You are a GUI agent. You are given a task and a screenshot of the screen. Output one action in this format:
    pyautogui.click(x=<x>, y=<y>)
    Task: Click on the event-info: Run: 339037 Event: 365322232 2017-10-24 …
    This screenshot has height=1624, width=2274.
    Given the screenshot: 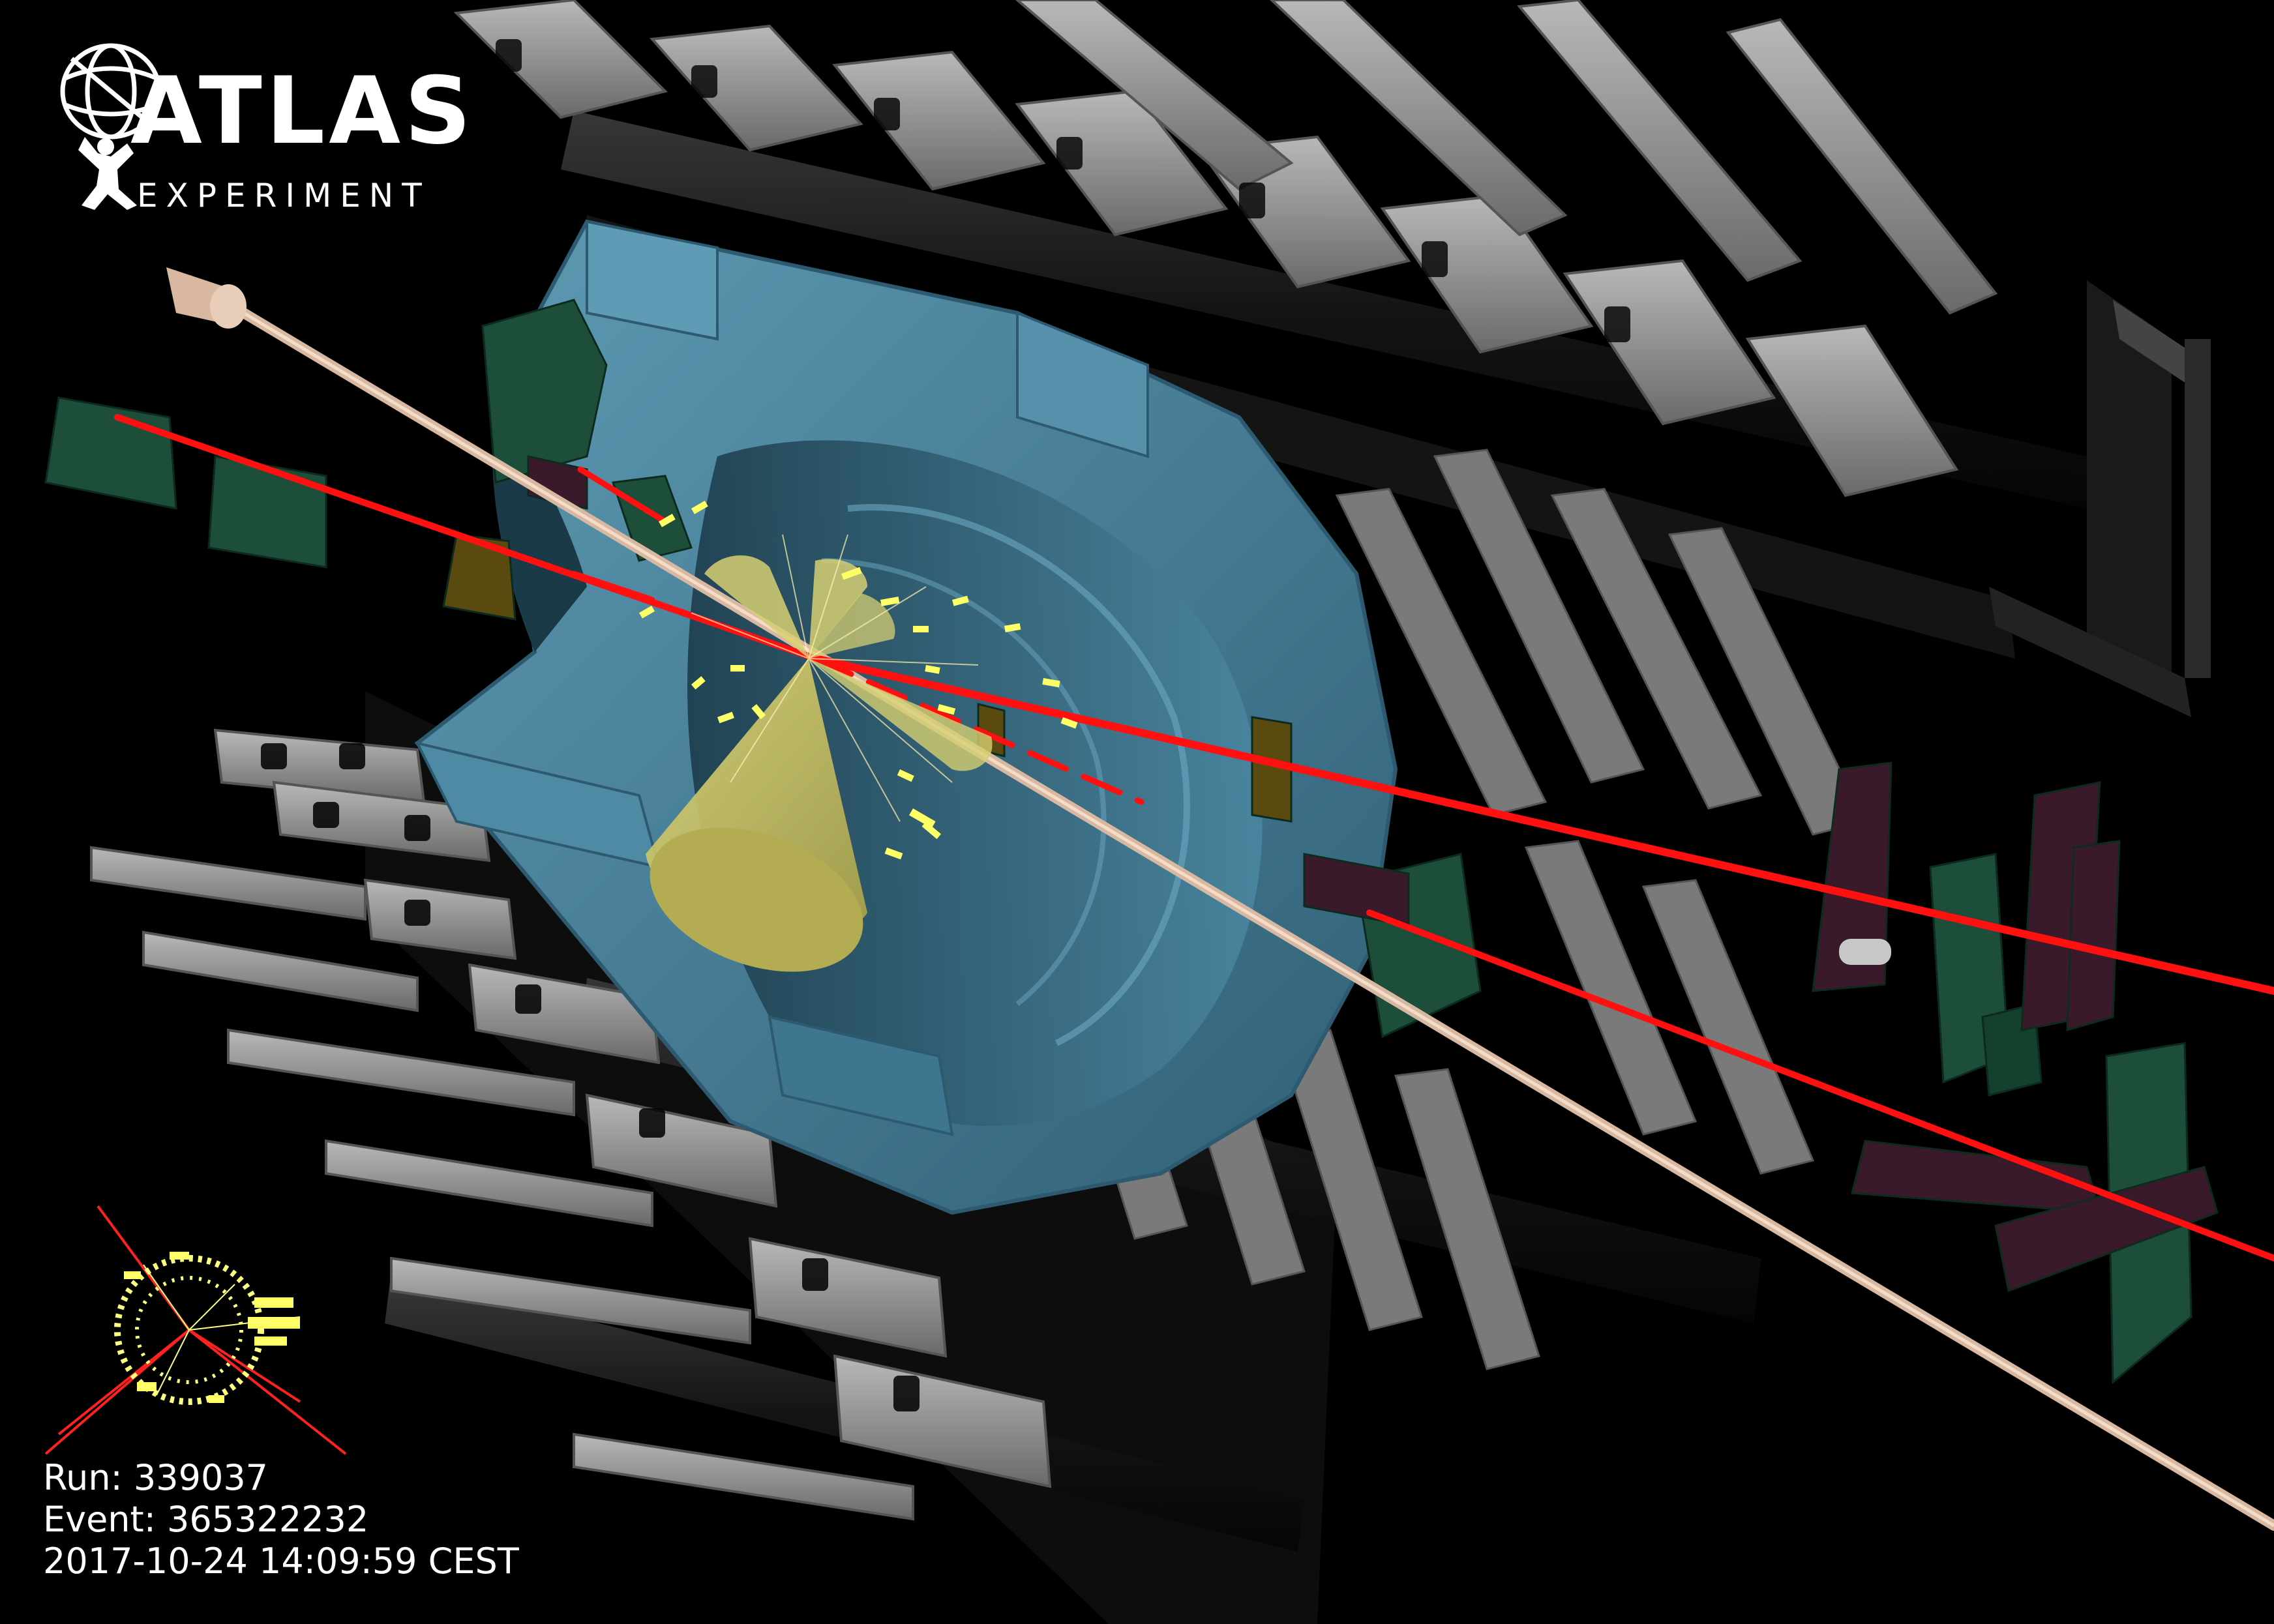 What is the action you would take?
    pyautogui.click(x=281, y=1520)
    